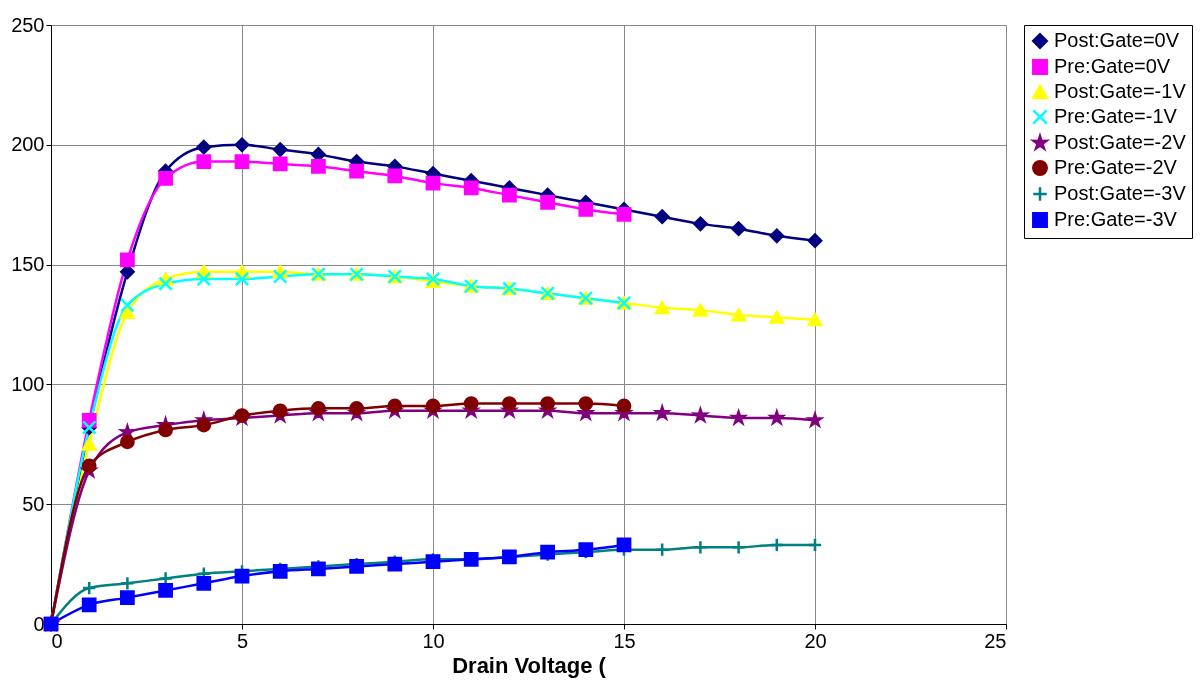 Image resolution: width=1203 pixels, height=686 pixels. Describe the element at coordinates (33, 503) in the screenshot. I see `y-tick-label: 50` at that location.